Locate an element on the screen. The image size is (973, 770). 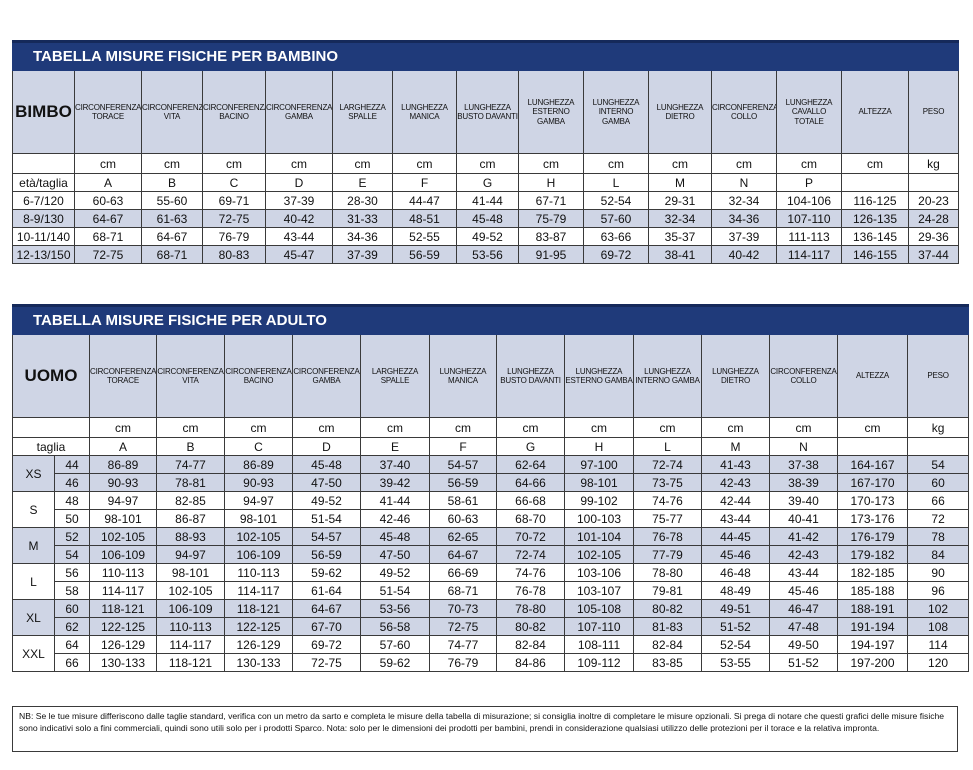
adult-value-cell: 182-185 is located at coordinates (872, 572).